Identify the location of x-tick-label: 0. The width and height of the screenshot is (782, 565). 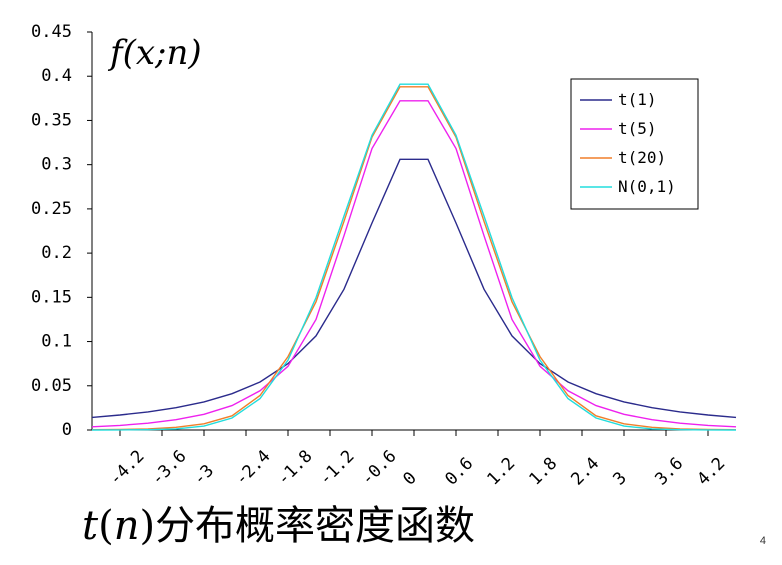
(409, 478).